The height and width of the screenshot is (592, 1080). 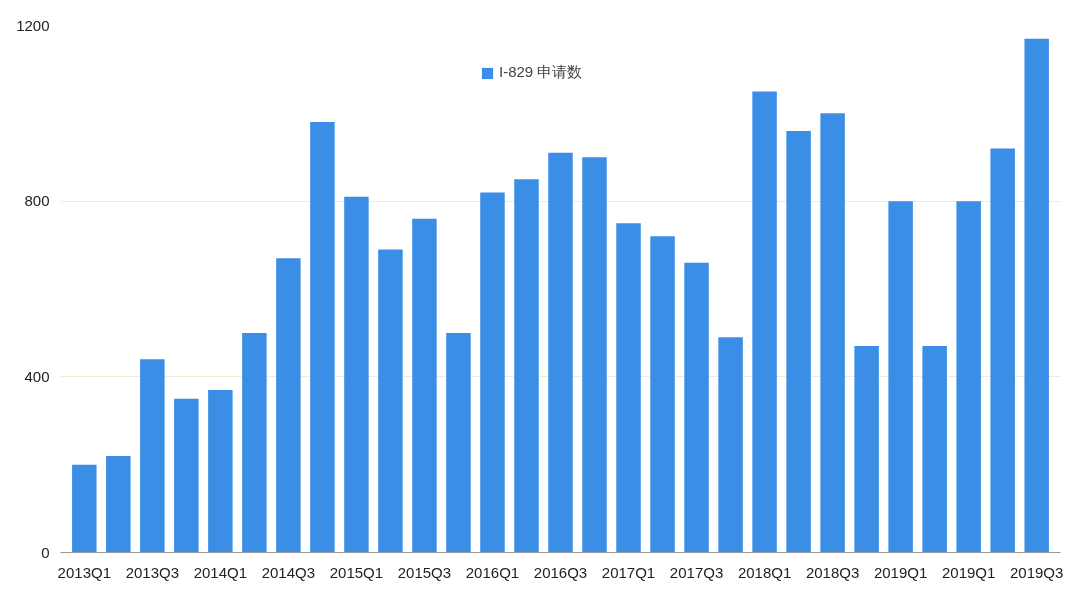 I want to click on legend-label: I-829 申请数, so click(x=541, y=72).